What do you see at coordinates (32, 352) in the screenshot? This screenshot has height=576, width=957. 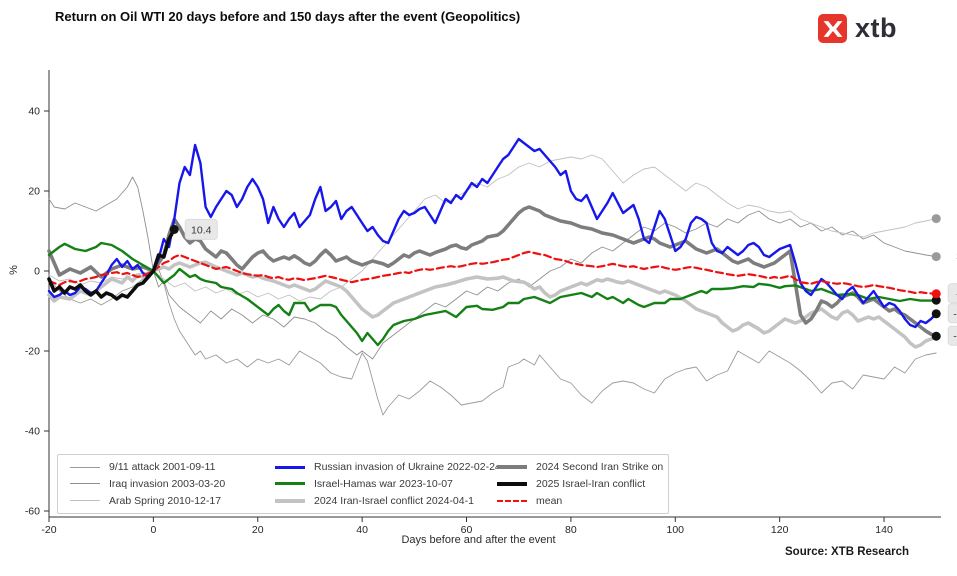 I see `y-tick-label: -20` at bounding box center [32, 352].